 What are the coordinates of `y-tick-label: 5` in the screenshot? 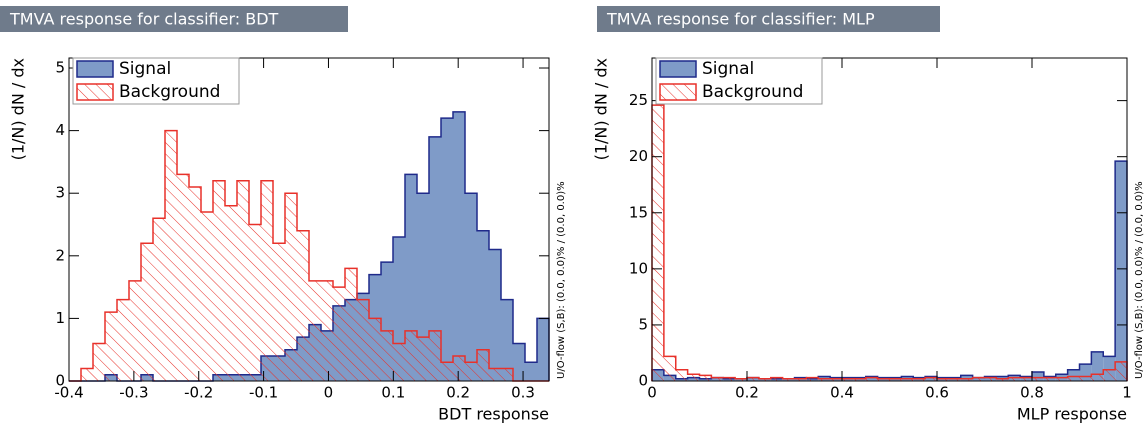 It's located at (643, 324).